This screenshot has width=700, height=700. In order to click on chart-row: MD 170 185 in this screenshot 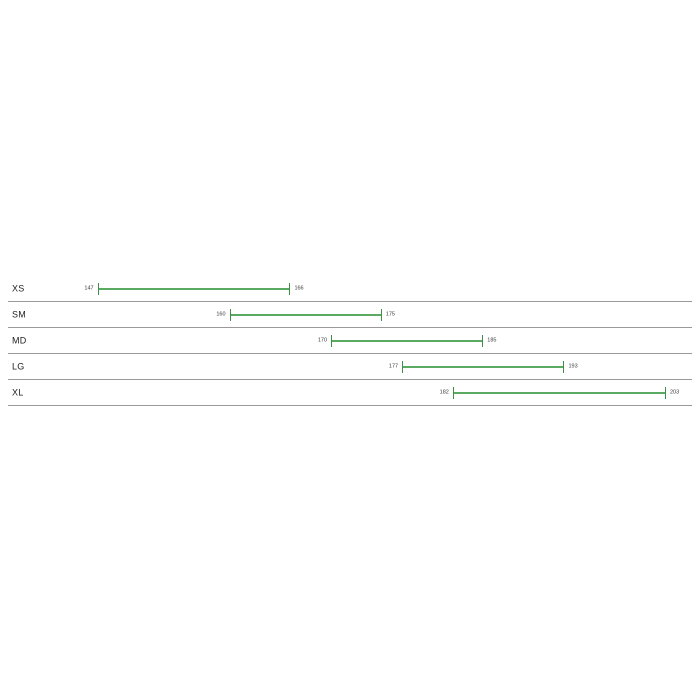, I will do `click(350, 341)`.